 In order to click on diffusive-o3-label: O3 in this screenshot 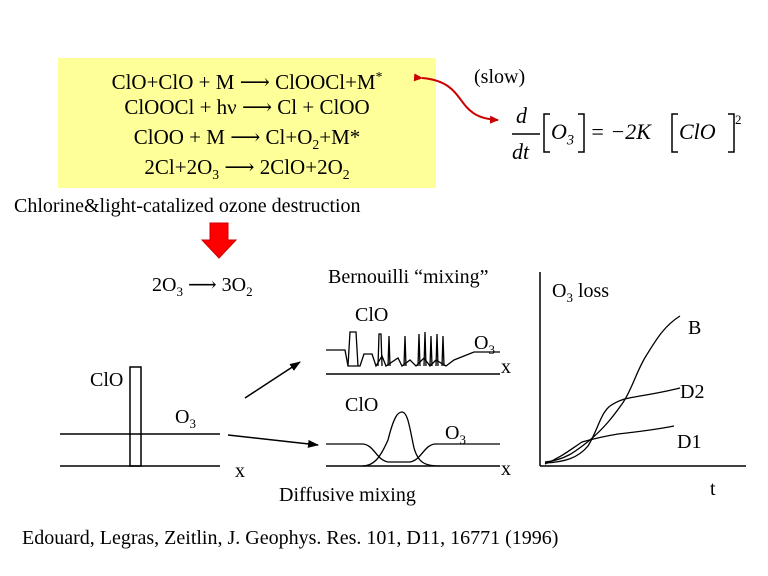, I will do `click(455, 435)`.